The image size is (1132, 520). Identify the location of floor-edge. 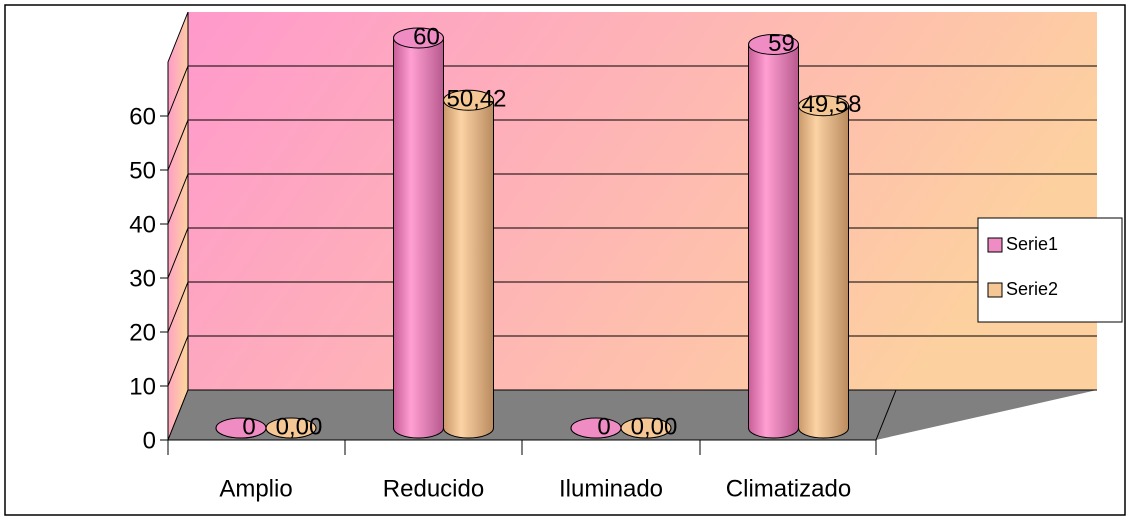
(886, 415).